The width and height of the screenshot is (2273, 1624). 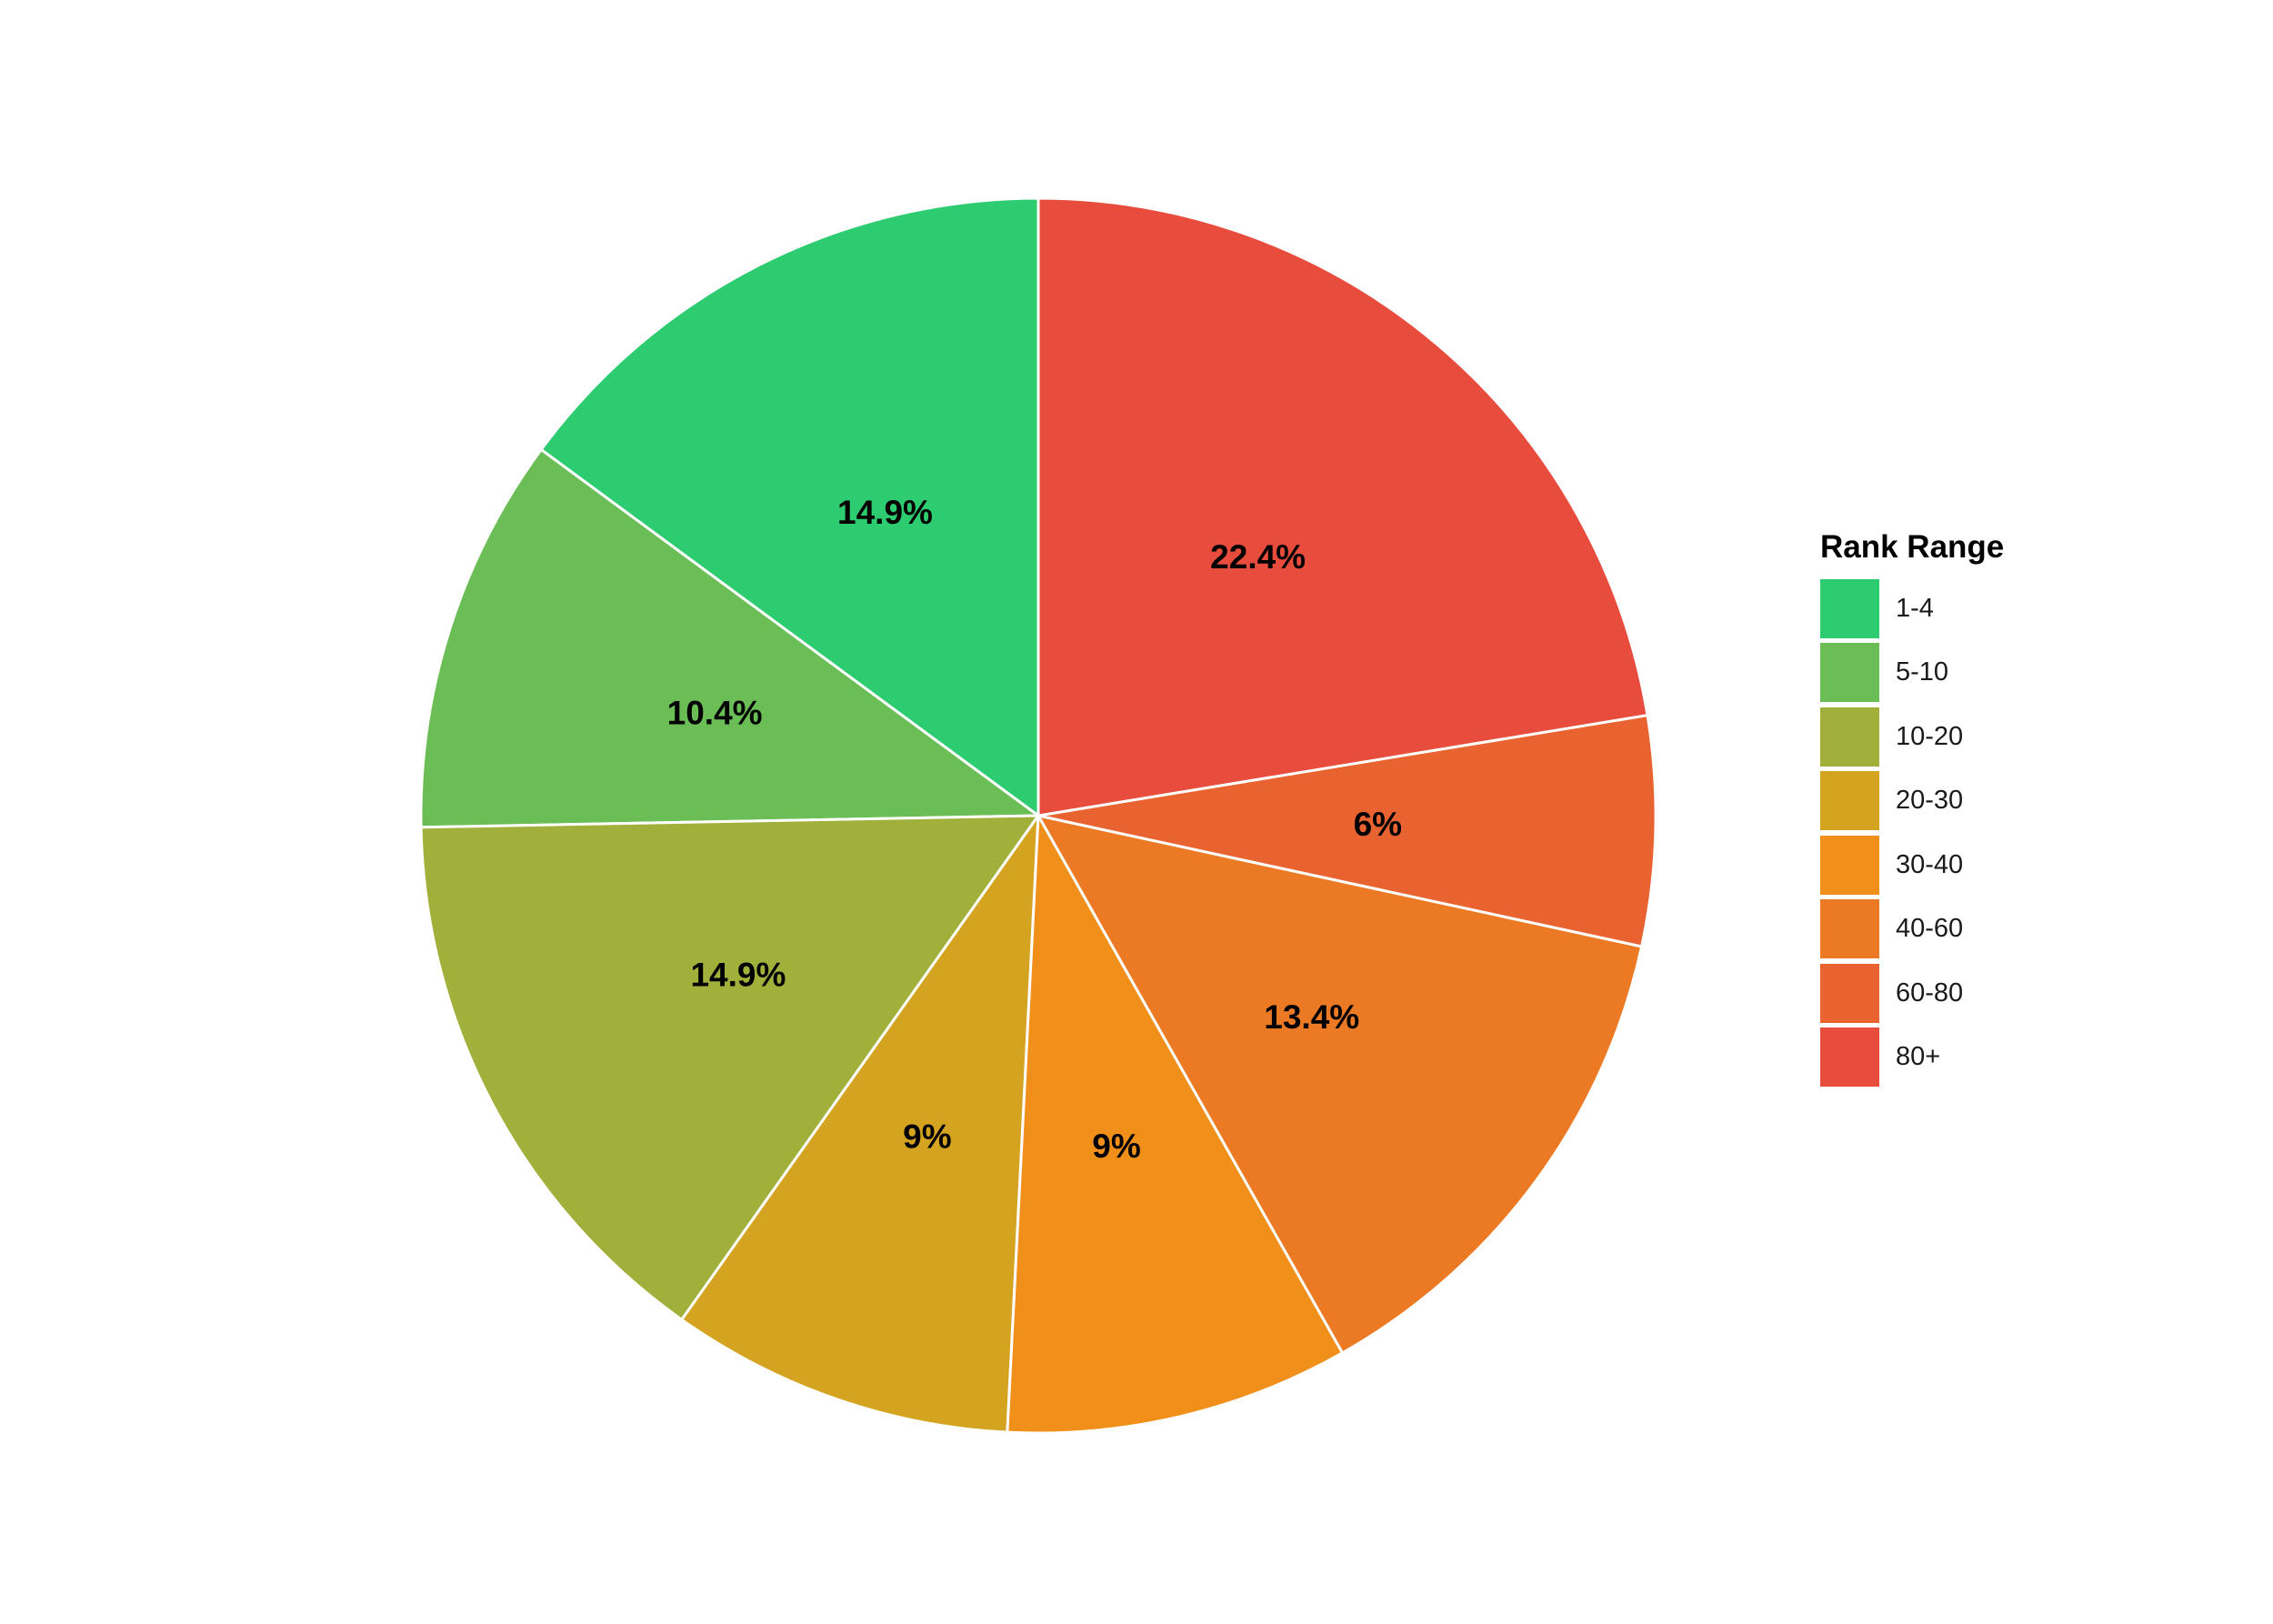 What do you see at coordinates (1930, 992) in the screenshot?
I see `legend-label: 60-80` at bounding box center [1930, 992].